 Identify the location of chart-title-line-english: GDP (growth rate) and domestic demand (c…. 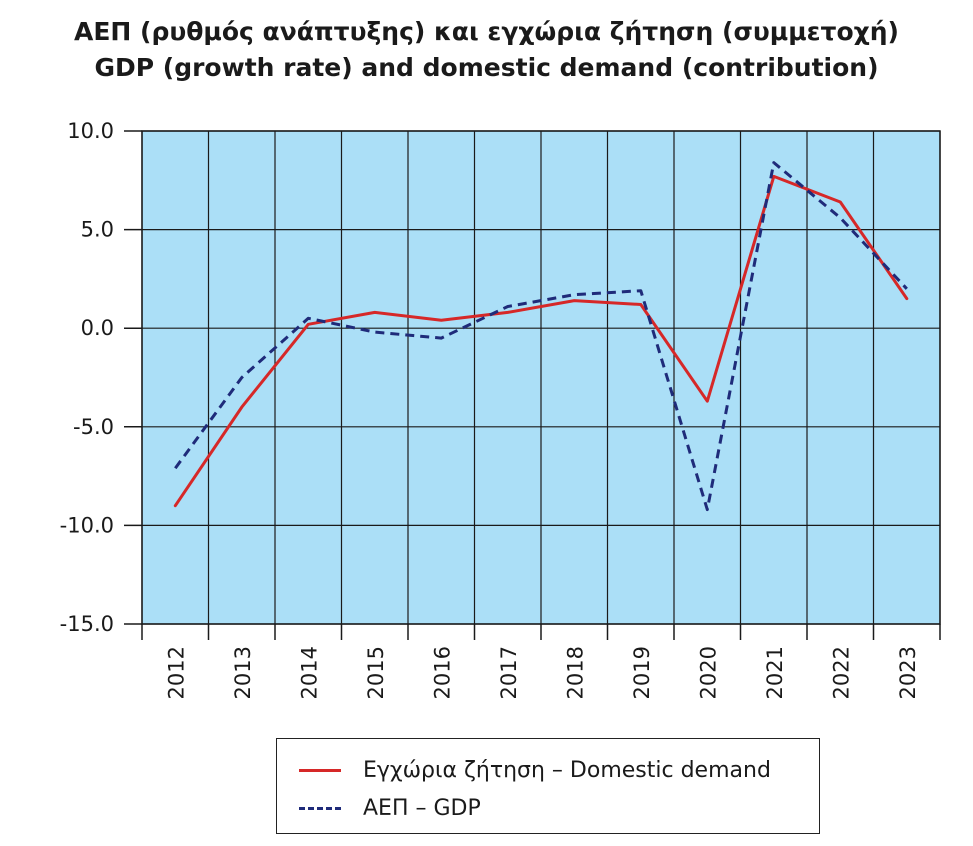
(486, 67).